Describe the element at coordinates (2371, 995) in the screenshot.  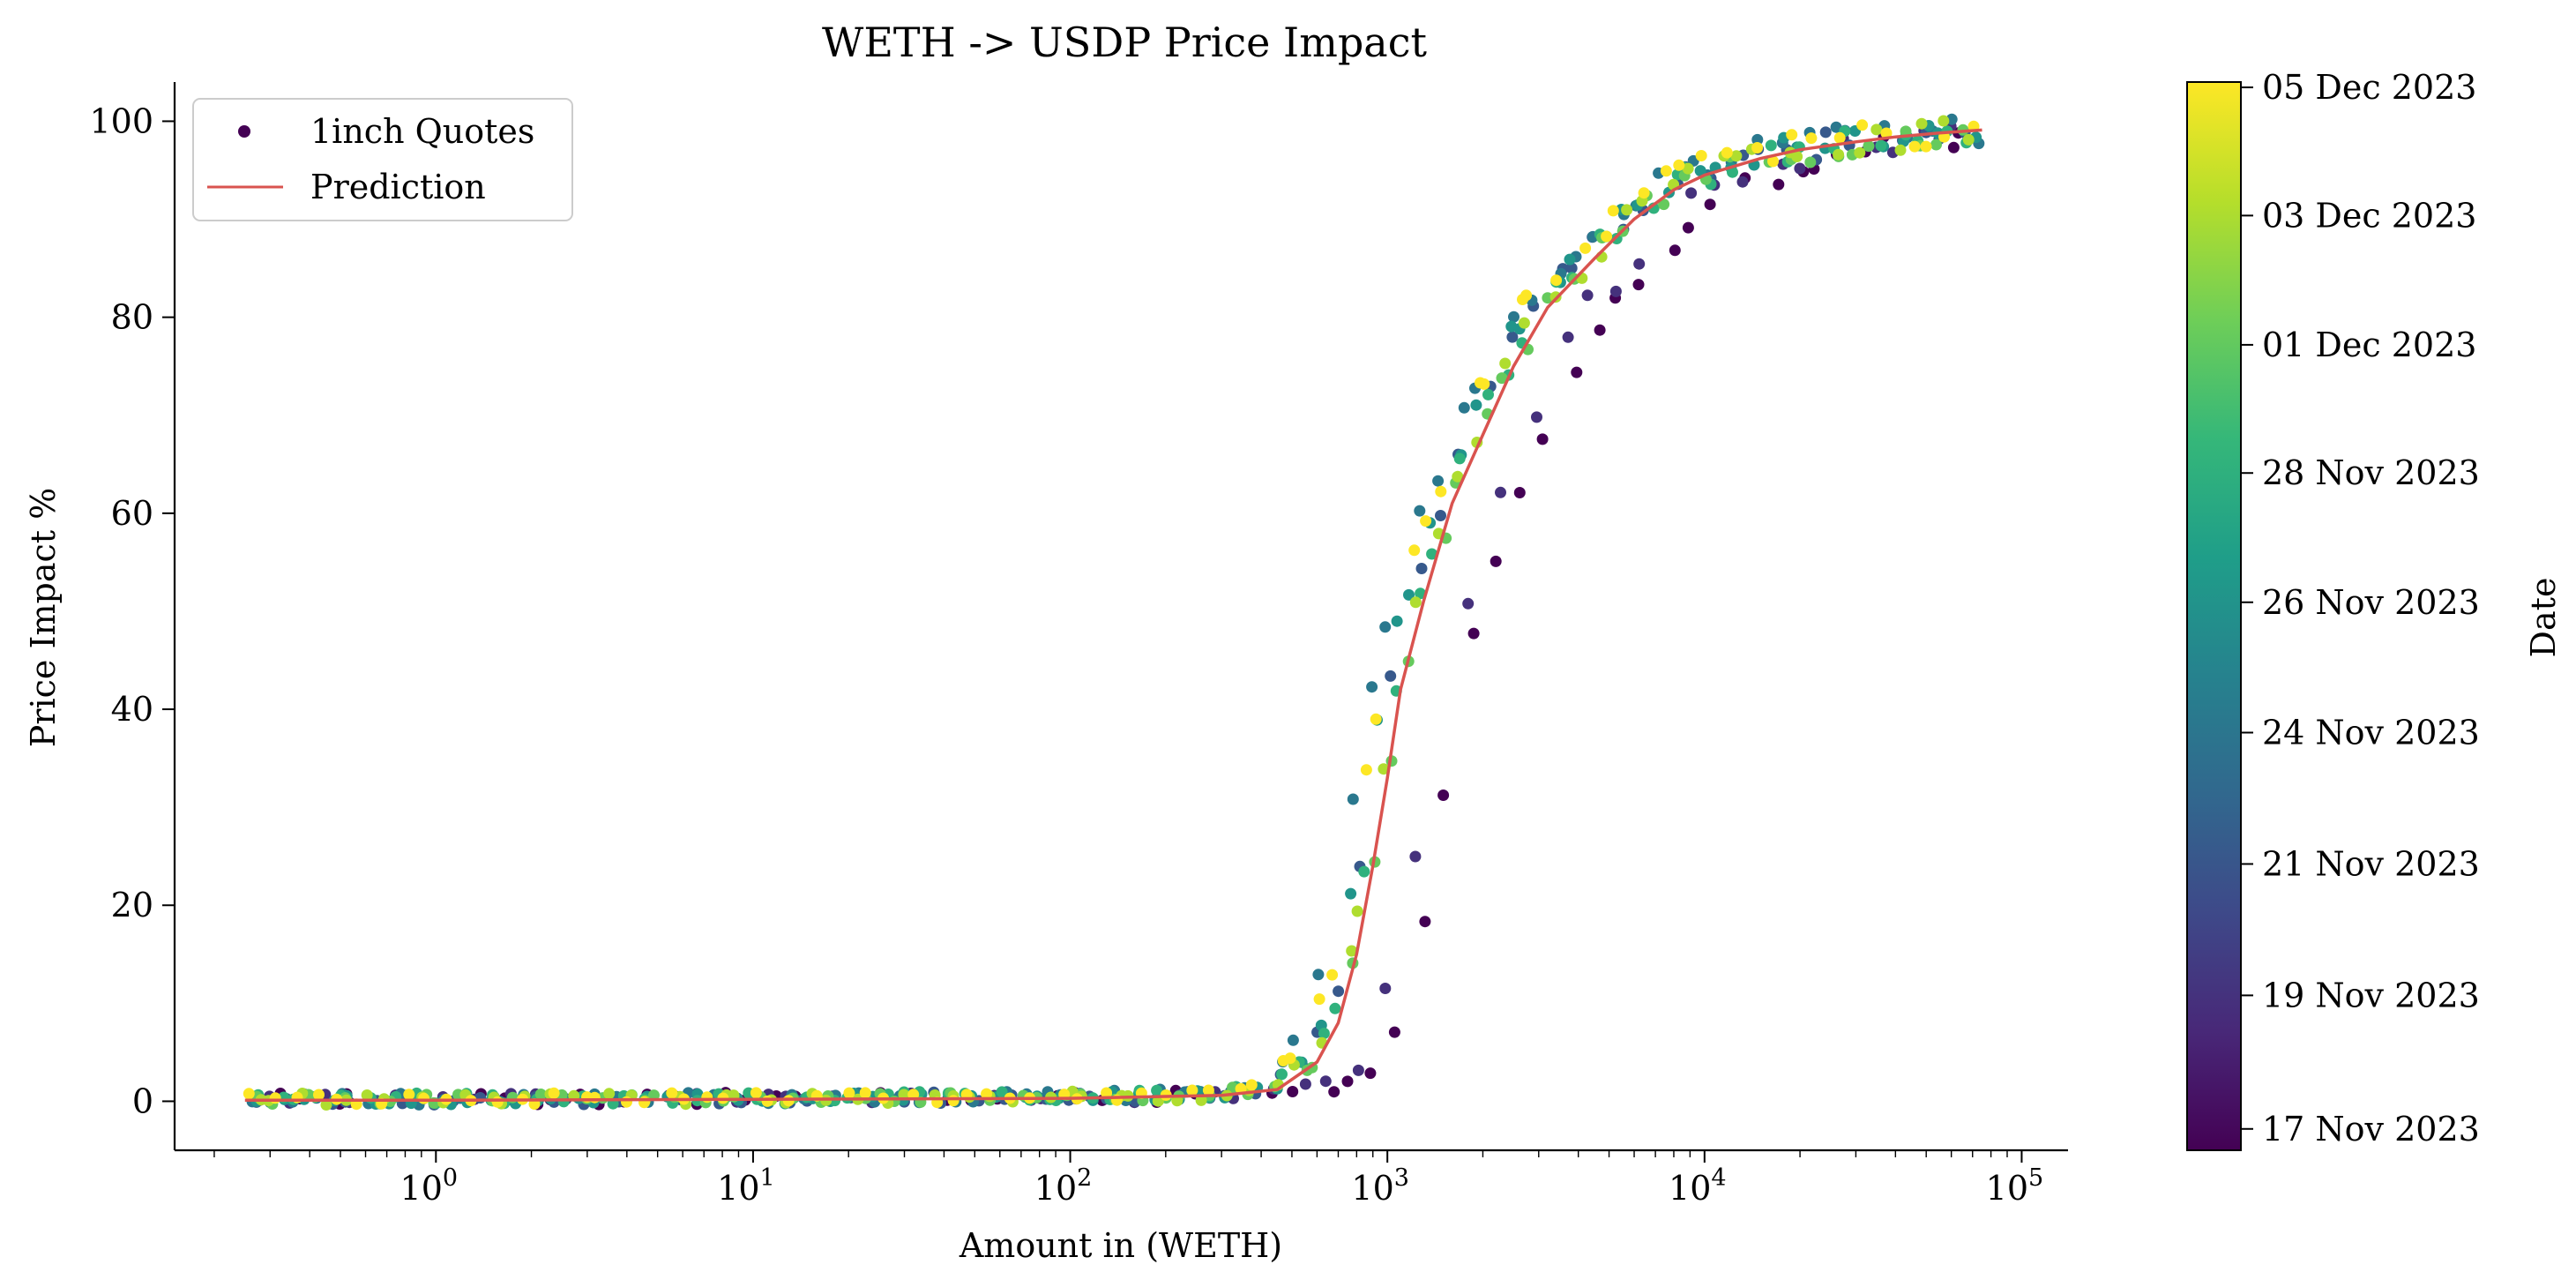
I see `colorbar-tick-label: 19 Nov 2023` at that location.